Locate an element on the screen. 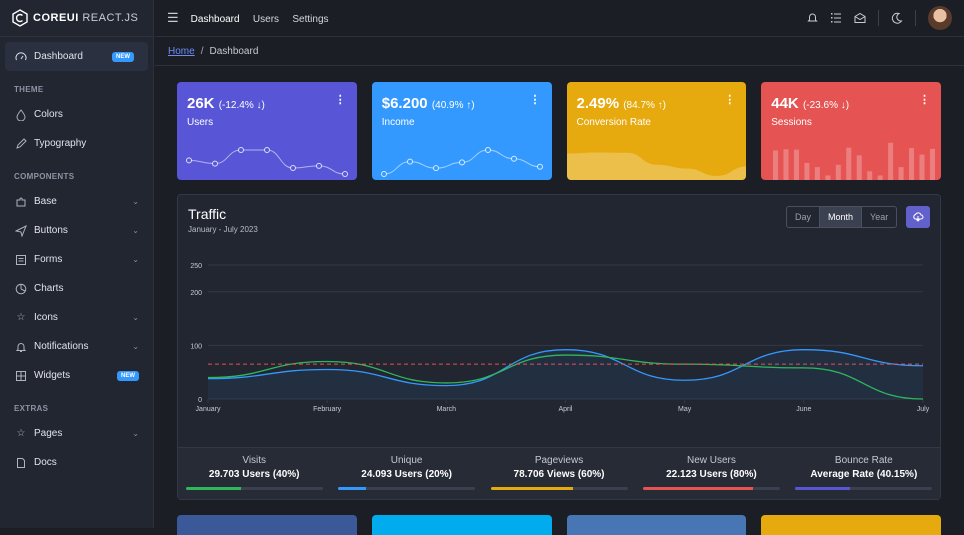 This screenshot has width=964, height=535. description-icon is located at coordinates (21, 463).